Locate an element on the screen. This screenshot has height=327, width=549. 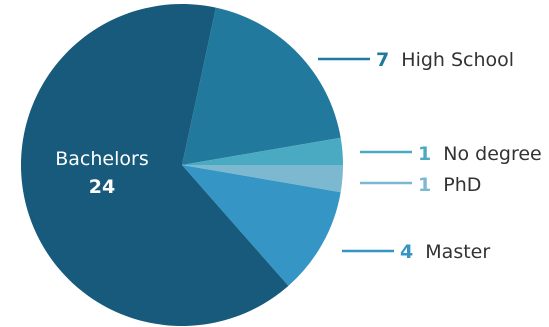
slice-master is located at coordinates (261, 225).